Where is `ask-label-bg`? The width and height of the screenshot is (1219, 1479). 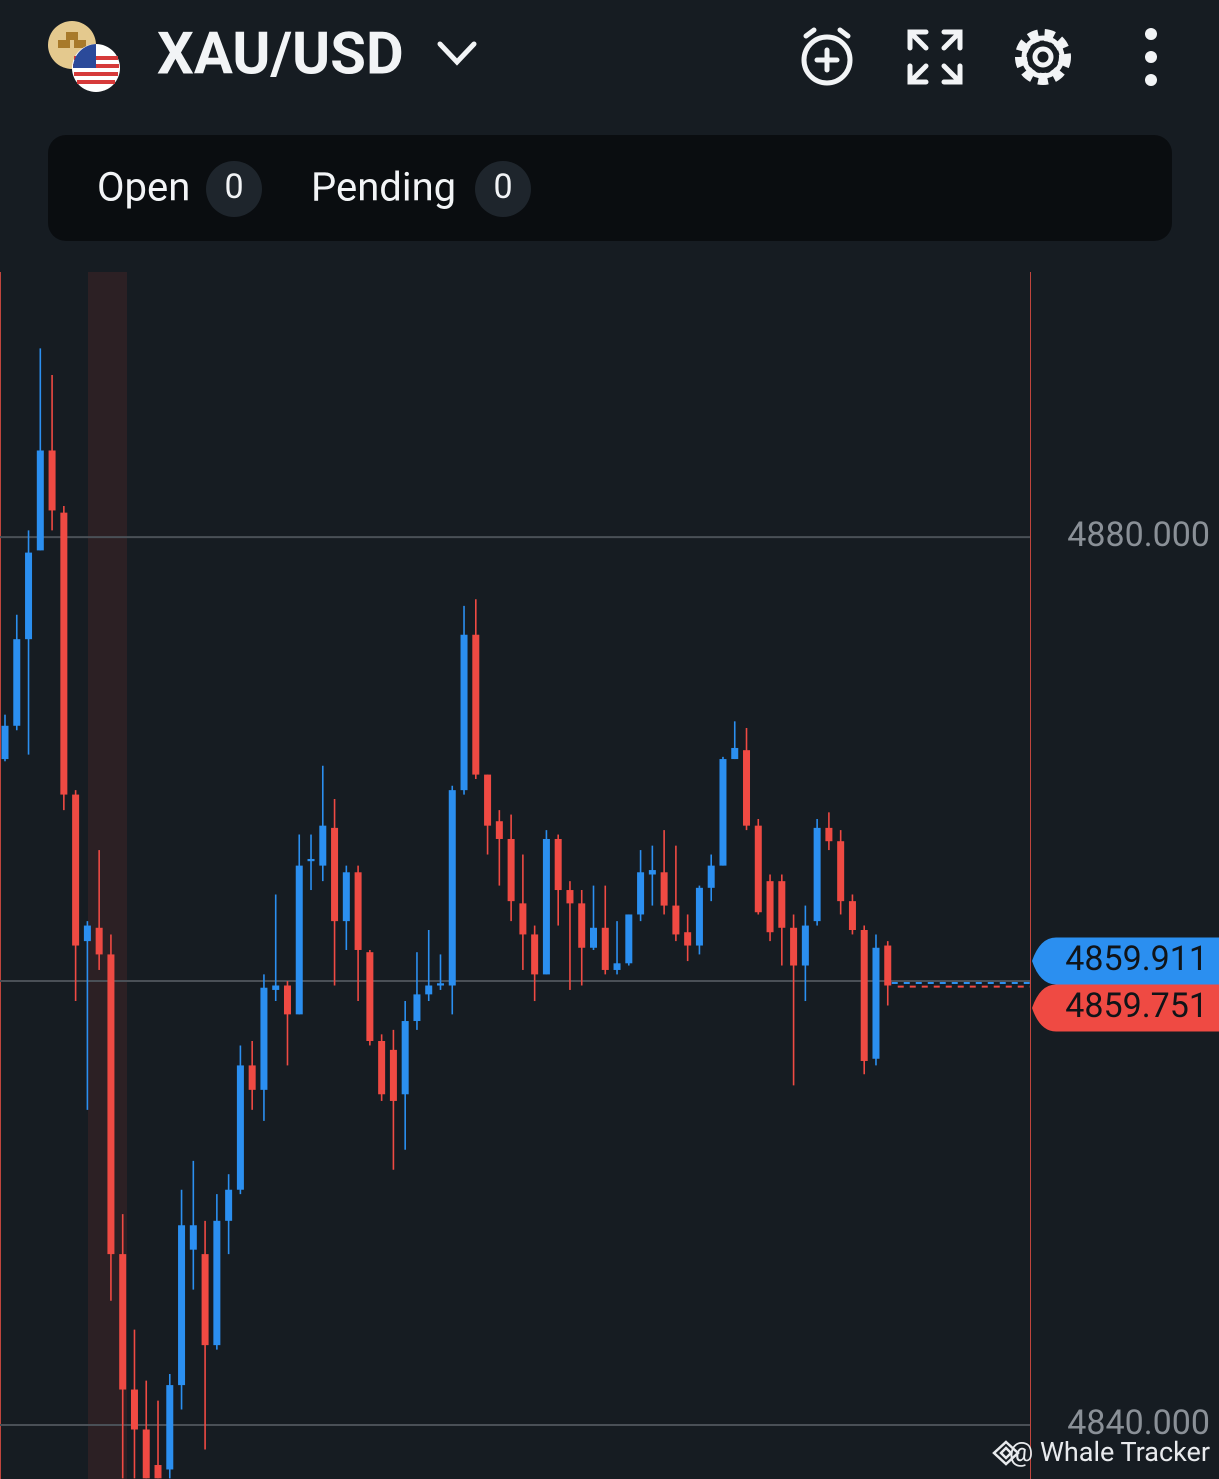 ask-label-bg is located at coordinates (1125, 1008).